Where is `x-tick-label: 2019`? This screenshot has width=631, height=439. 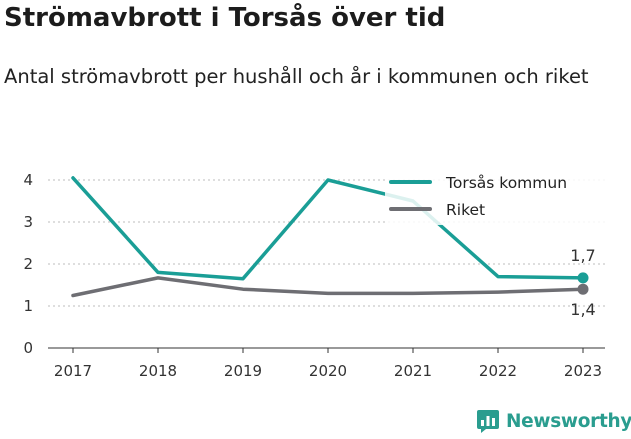
x-tick-label: 2019 is located at coordinates (243, 371).